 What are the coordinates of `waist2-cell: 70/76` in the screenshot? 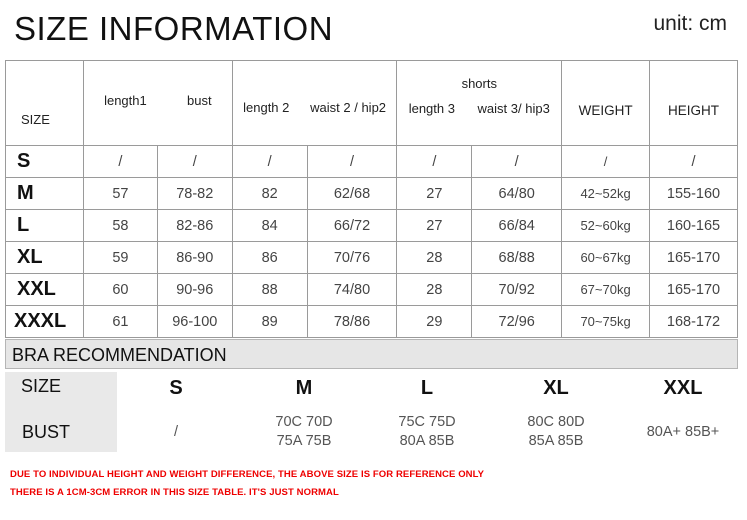 It's located at (352, 257).